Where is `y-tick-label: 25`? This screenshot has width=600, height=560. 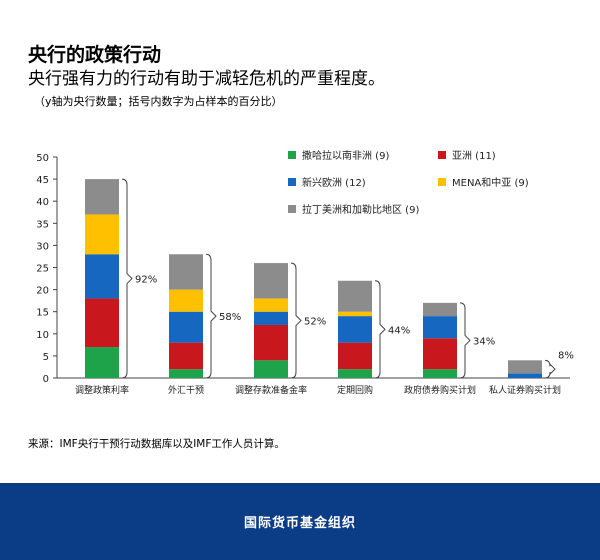 y-tick-label: 25 is located at coordinates (42, 269).